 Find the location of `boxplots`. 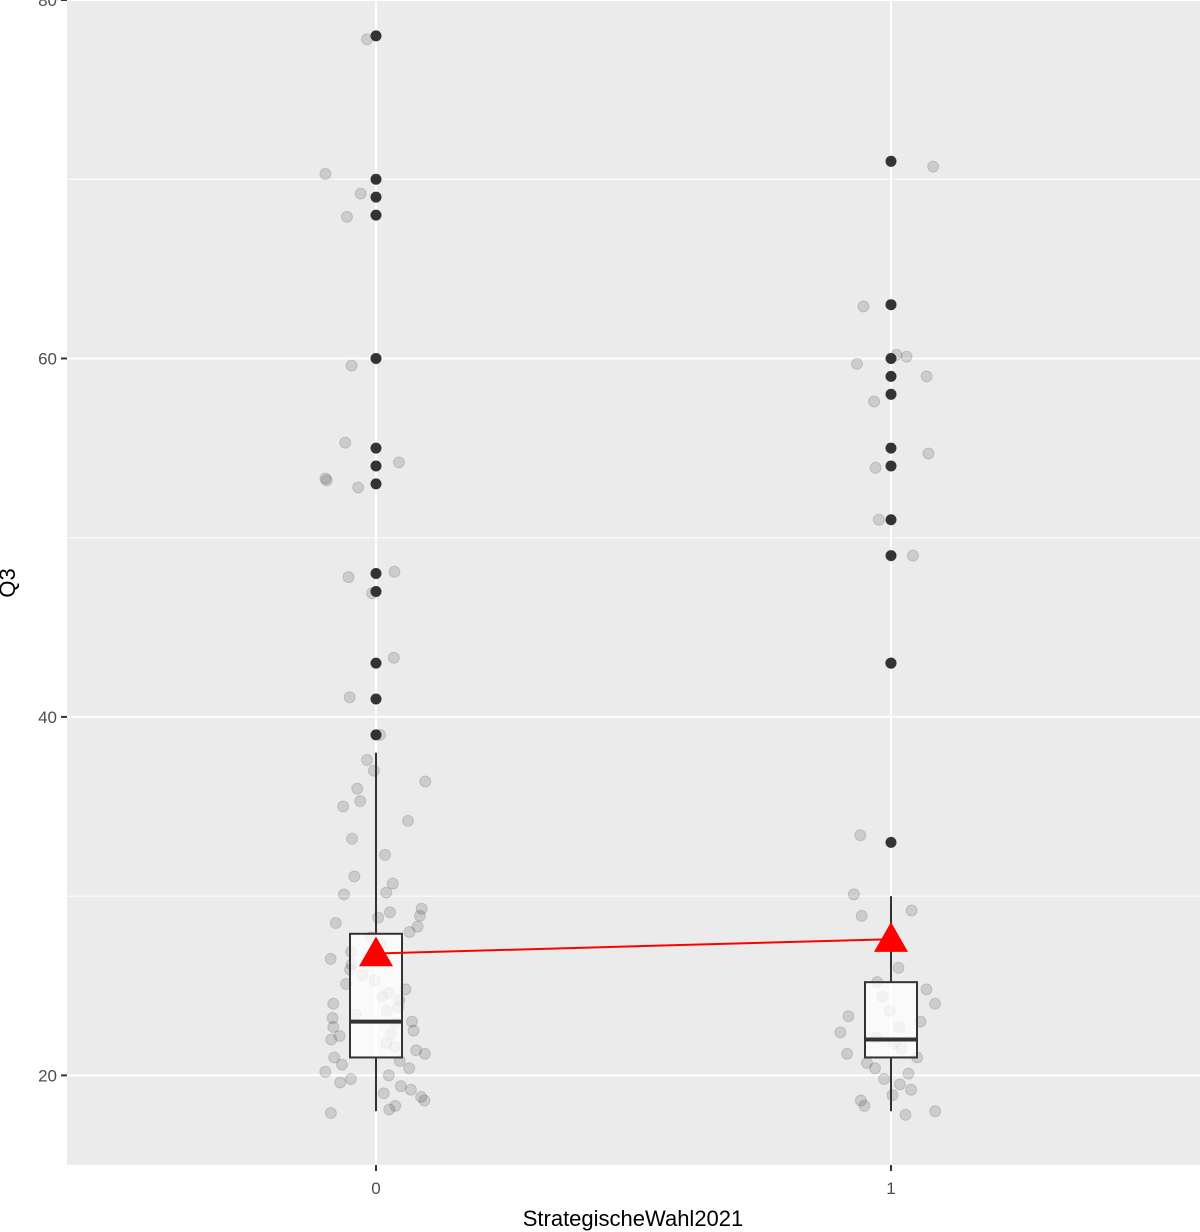

boxplots is located at coordinates (633, 932).